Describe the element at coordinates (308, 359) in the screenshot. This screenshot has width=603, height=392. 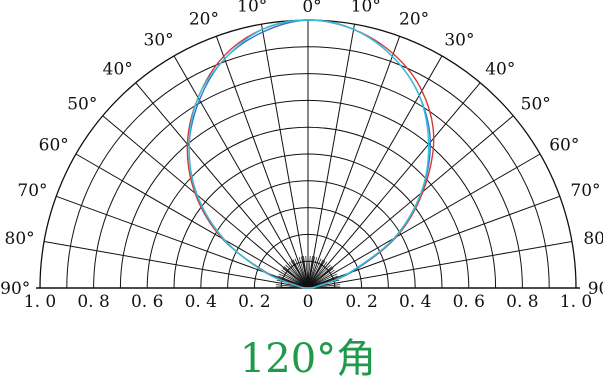
I see `chart-caption: 120°角` at that location.